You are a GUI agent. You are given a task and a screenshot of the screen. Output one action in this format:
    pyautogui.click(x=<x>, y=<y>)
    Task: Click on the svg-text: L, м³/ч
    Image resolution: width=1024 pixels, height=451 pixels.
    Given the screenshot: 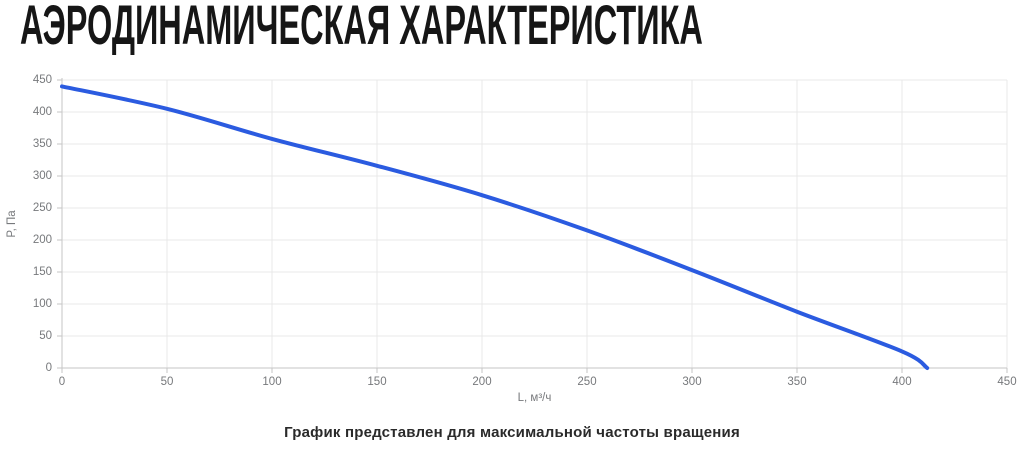 What is the action you would take?
    pyautogui.click(x=535, y=398)
    